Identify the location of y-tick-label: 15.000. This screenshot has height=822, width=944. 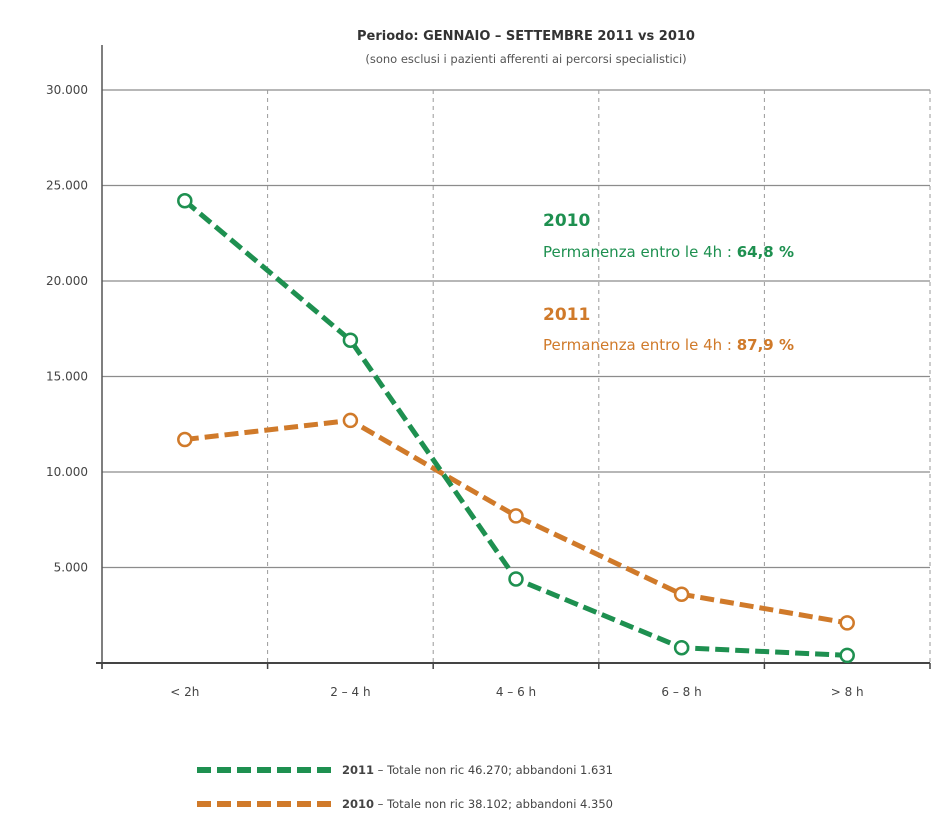
(67, 377).